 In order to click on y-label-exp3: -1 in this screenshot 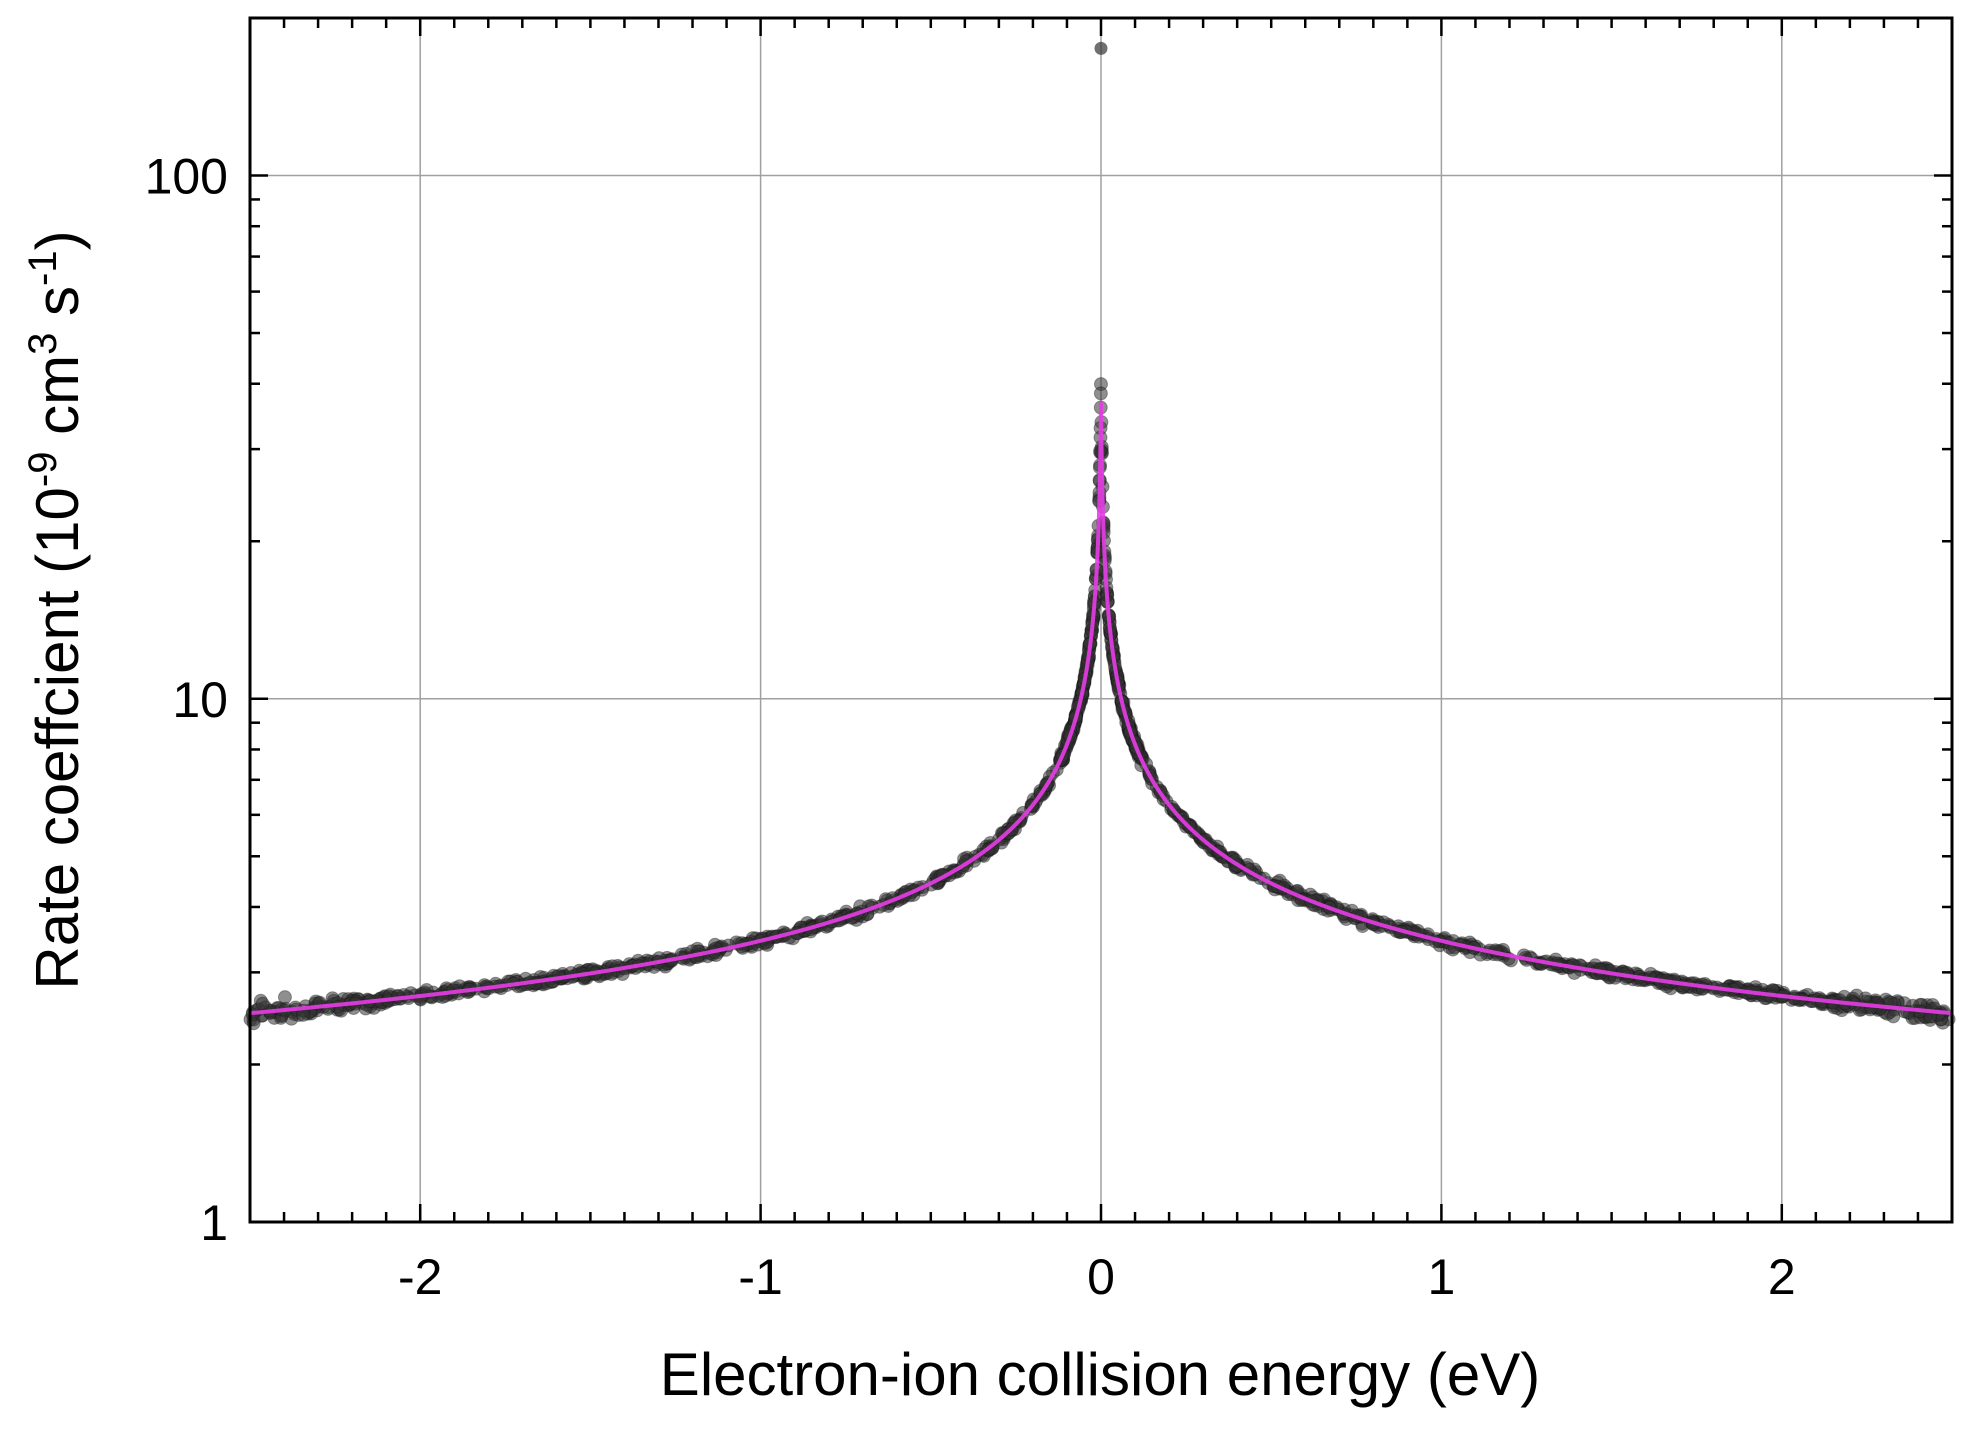, I will do `click(43, 268)`.